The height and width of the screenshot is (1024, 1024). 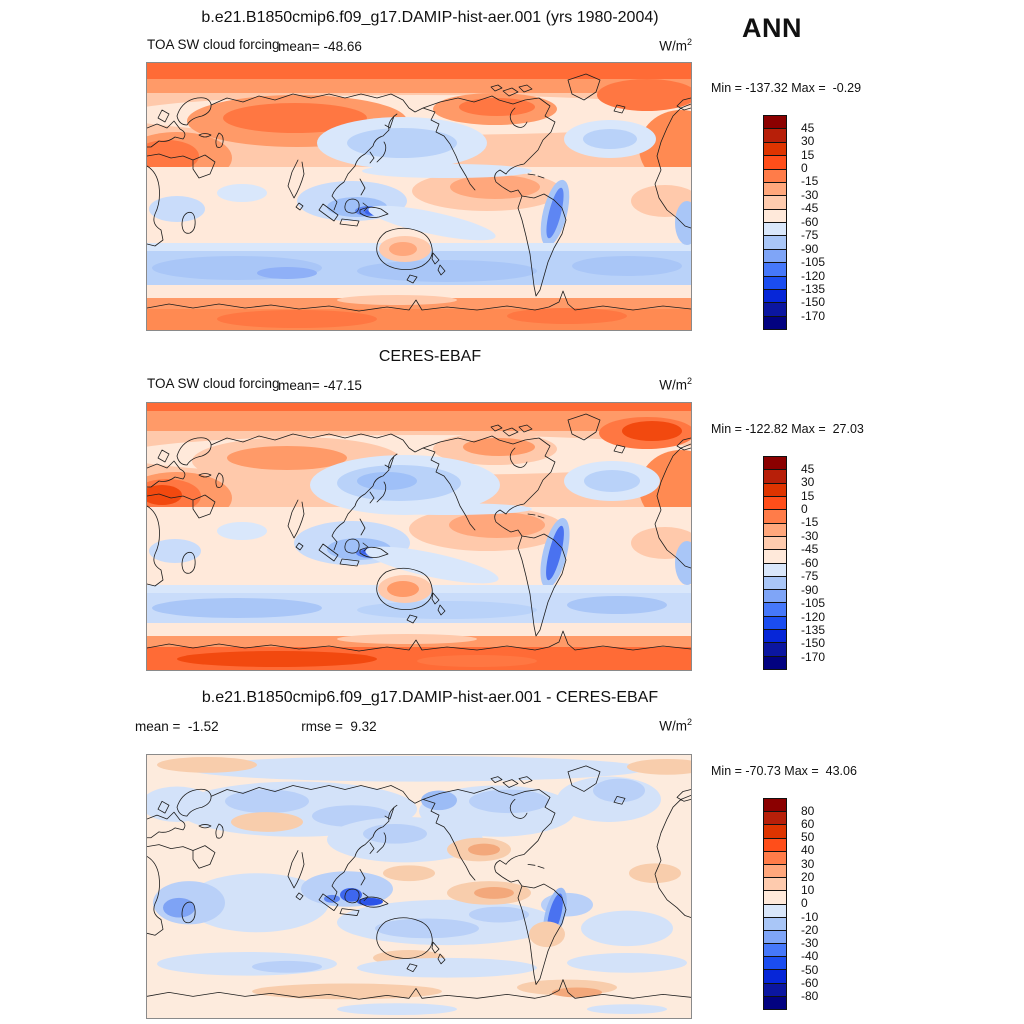 I want to click on panel3-minmax-label: Min = -70.73 Max = 43.06, so click(x=784, y=771).